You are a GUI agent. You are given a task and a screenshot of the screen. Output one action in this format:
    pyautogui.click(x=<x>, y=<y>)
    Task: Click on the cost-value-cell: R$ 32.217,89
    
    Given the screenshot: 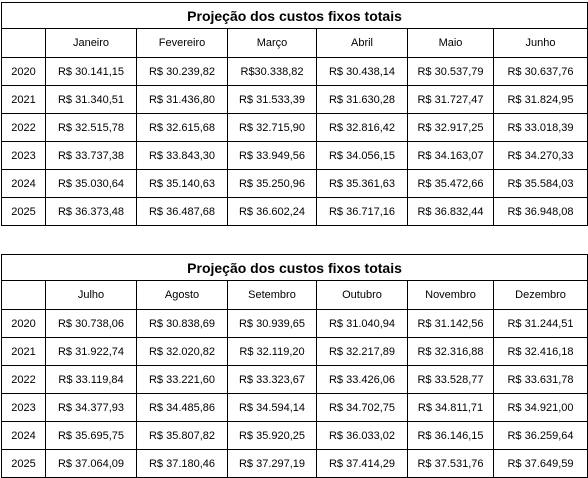 What is the action you would take?
    pyautogui.click(x=362, y=351)
    